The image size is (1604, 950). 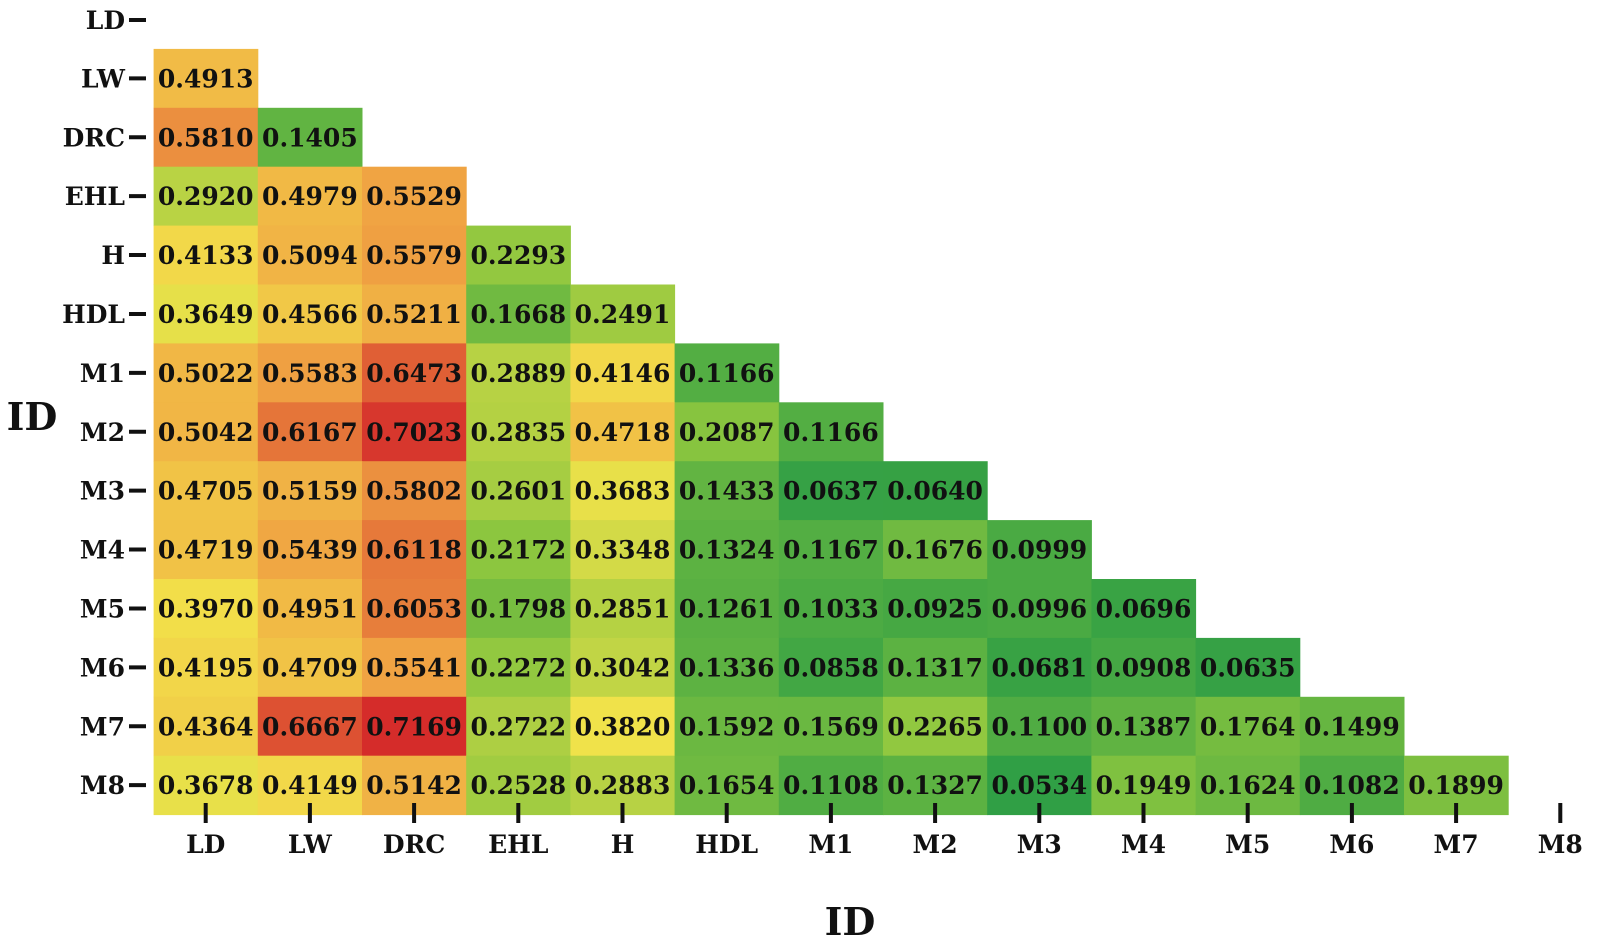 What do you see at coordinates (206, 550) in the screenshot?
I see `cell-value-label: 0.4719` at bounding box center [206, 550].